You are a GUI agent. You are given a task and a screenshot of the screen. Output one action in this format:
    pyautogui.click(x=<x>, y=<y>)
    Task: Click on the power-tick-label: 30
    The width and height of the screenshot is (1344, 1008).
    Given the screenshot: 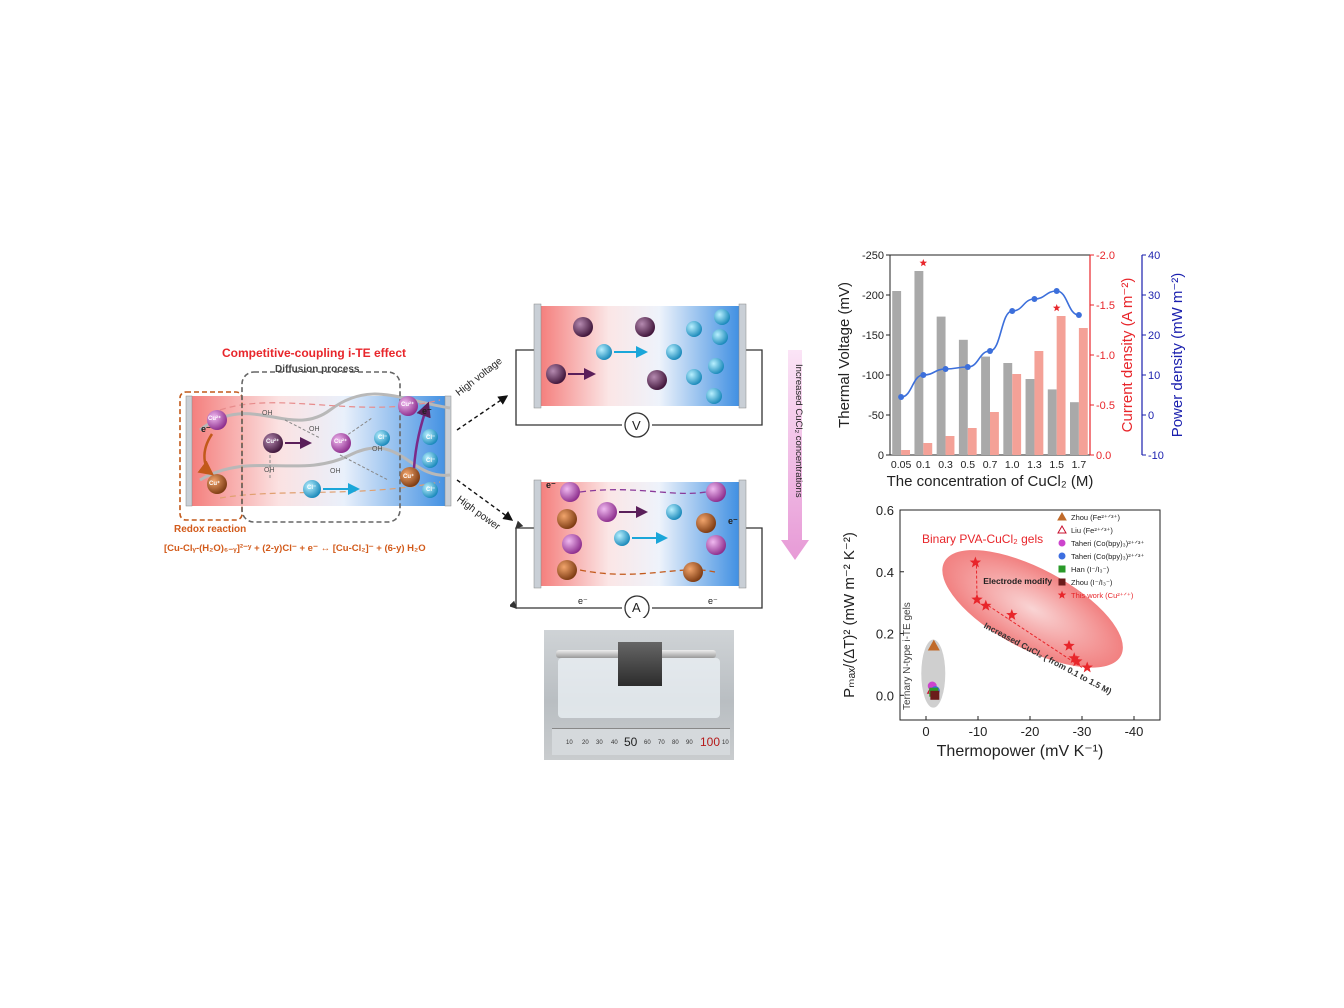 What is the action you would take?
    pyautogui.click(x=1154, y=296)
    